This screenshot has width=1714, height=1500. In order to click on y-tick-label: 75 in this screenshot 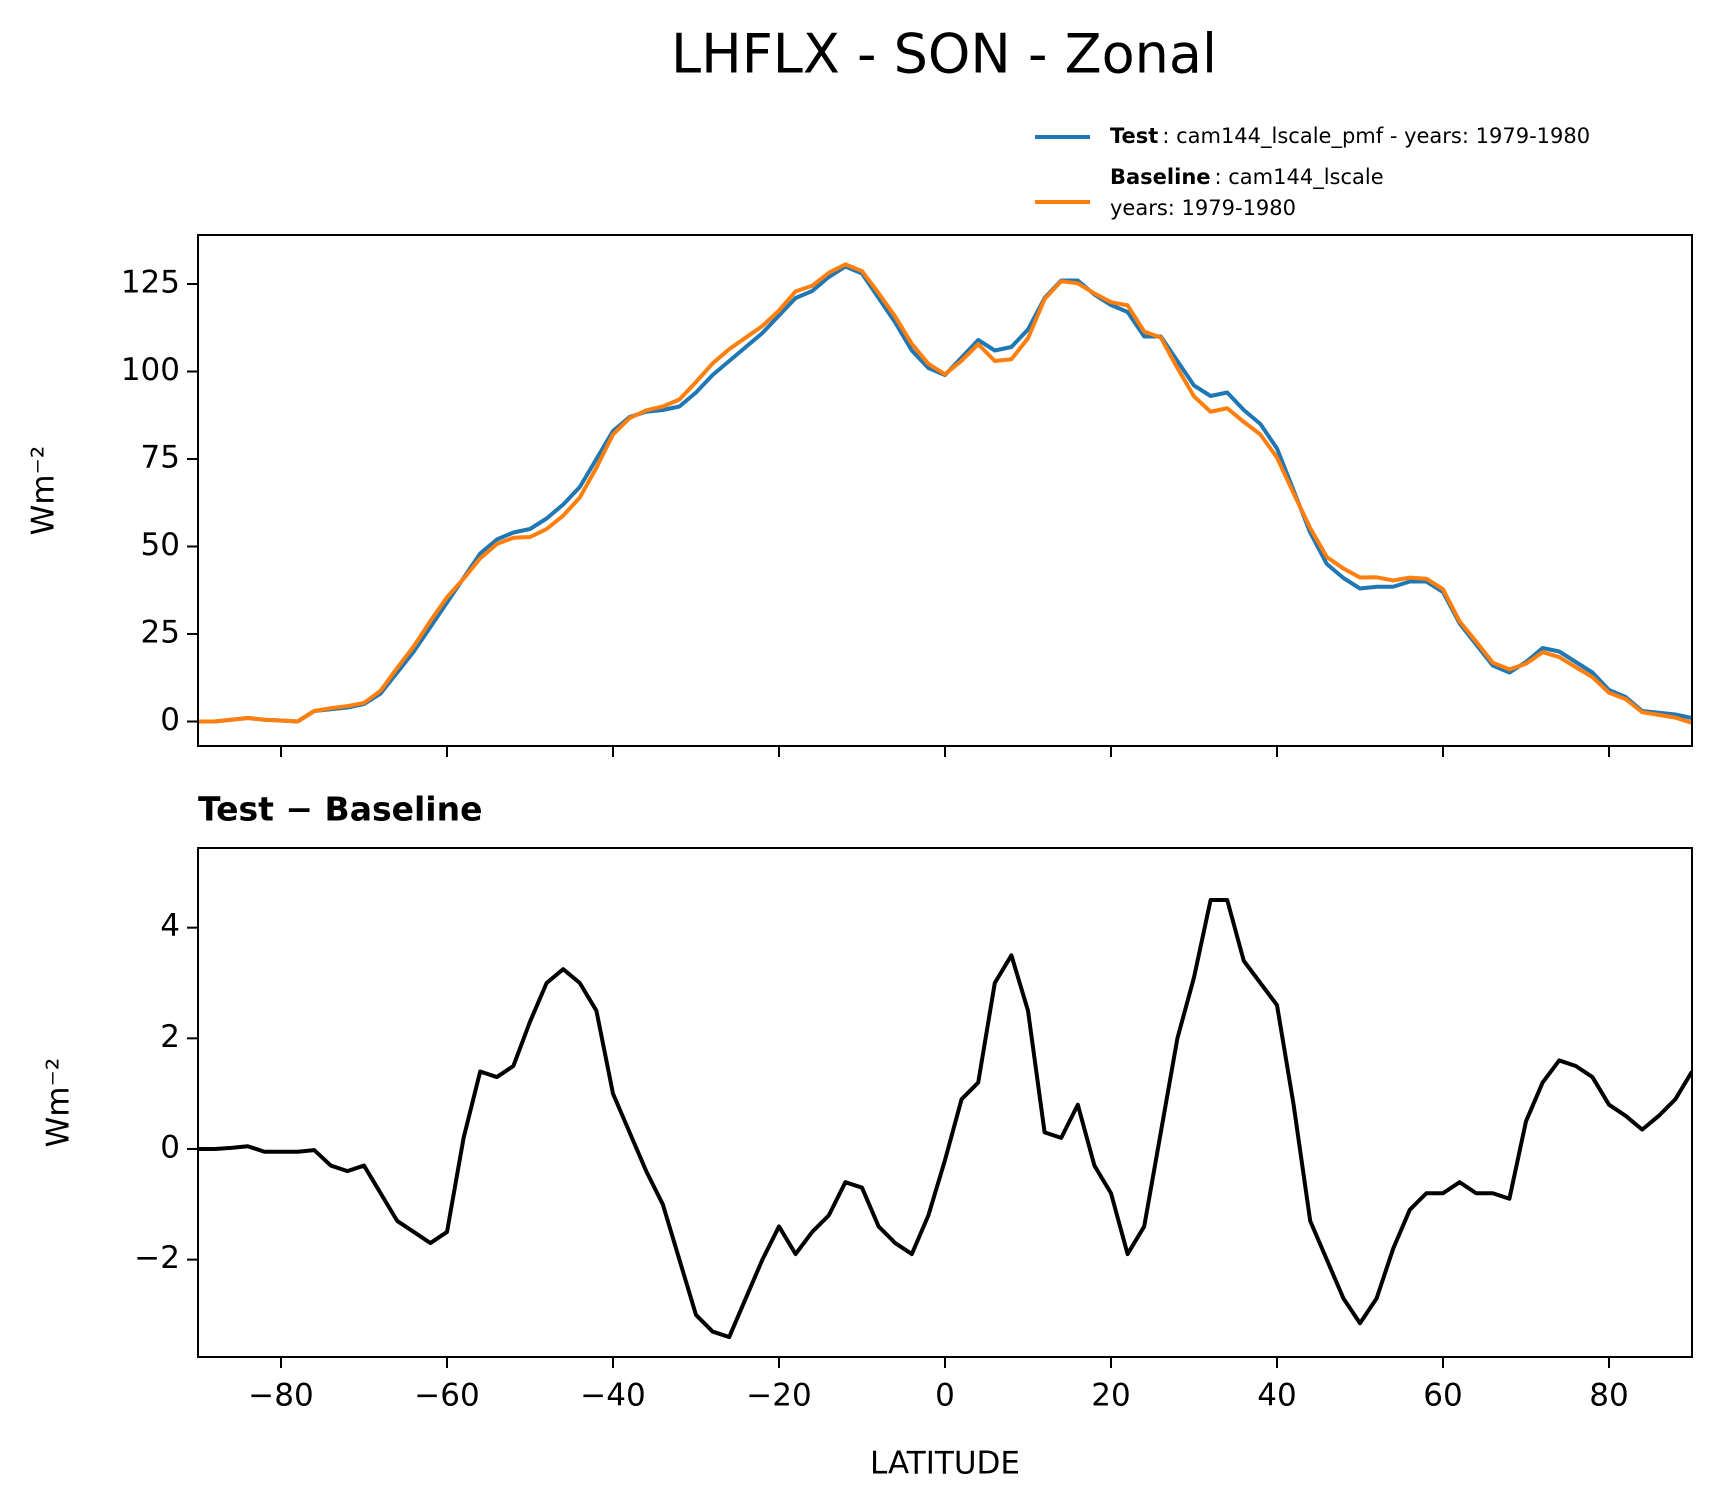, I will do `click(160, 458)`.